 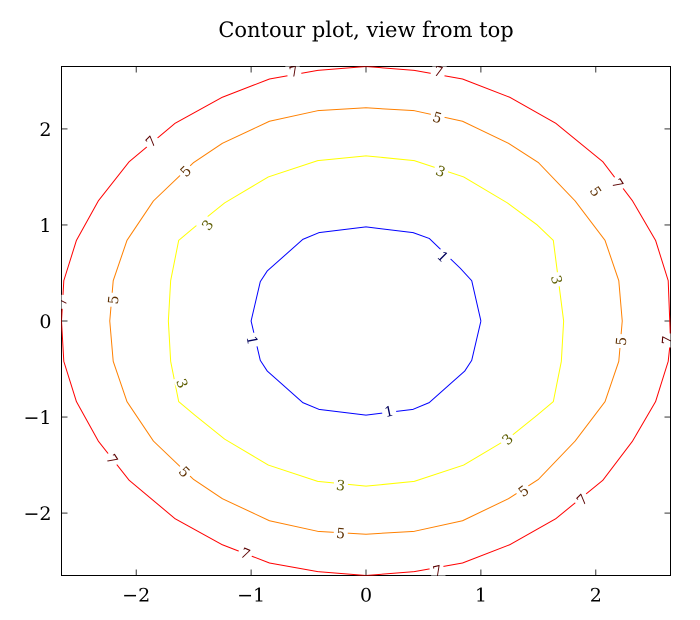 I want to click on y-tick-label: −1, so click(x=37, y=418).